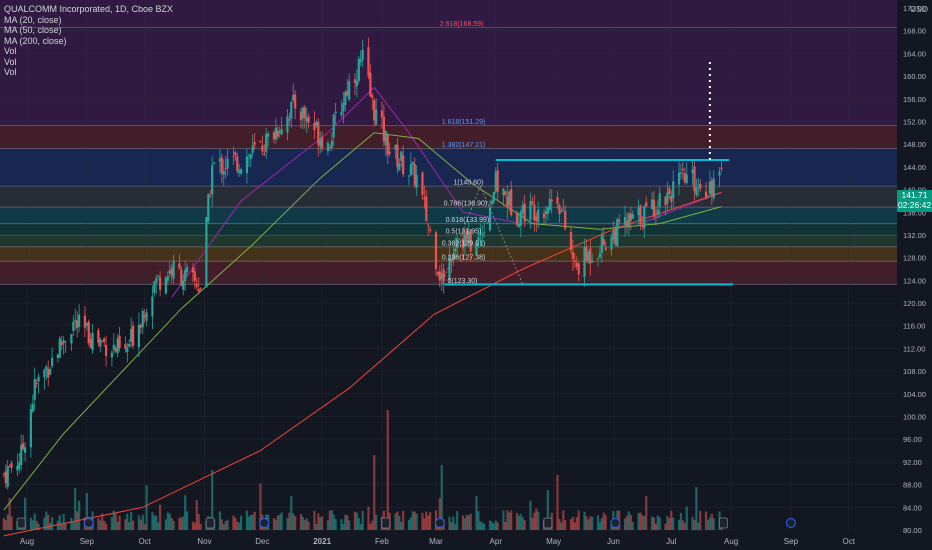  What do you see at coordinates (914, 394) in the screenshot?
I see `price-tick: 104.00` at bounding box center [914, 394].